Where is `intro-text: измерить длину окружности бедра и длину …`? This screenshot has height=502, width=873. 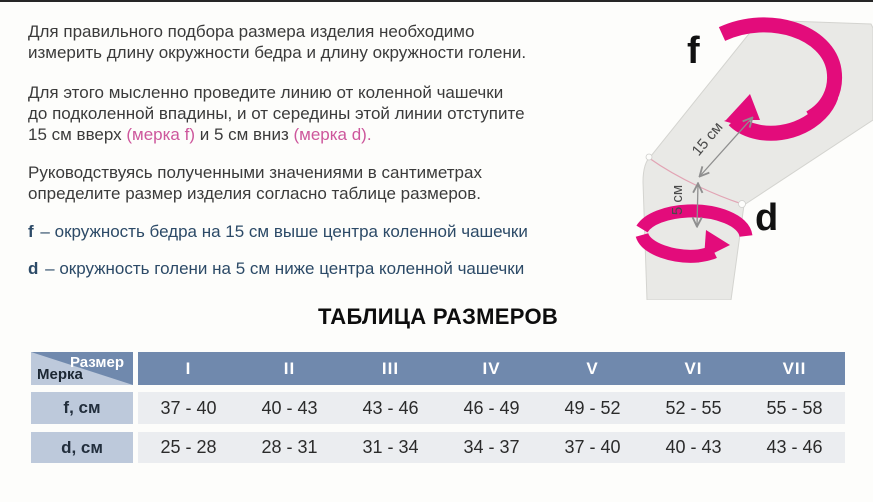 intro-text: измерить длину окружности бедра и длину … is located at coordinates (277, 52).